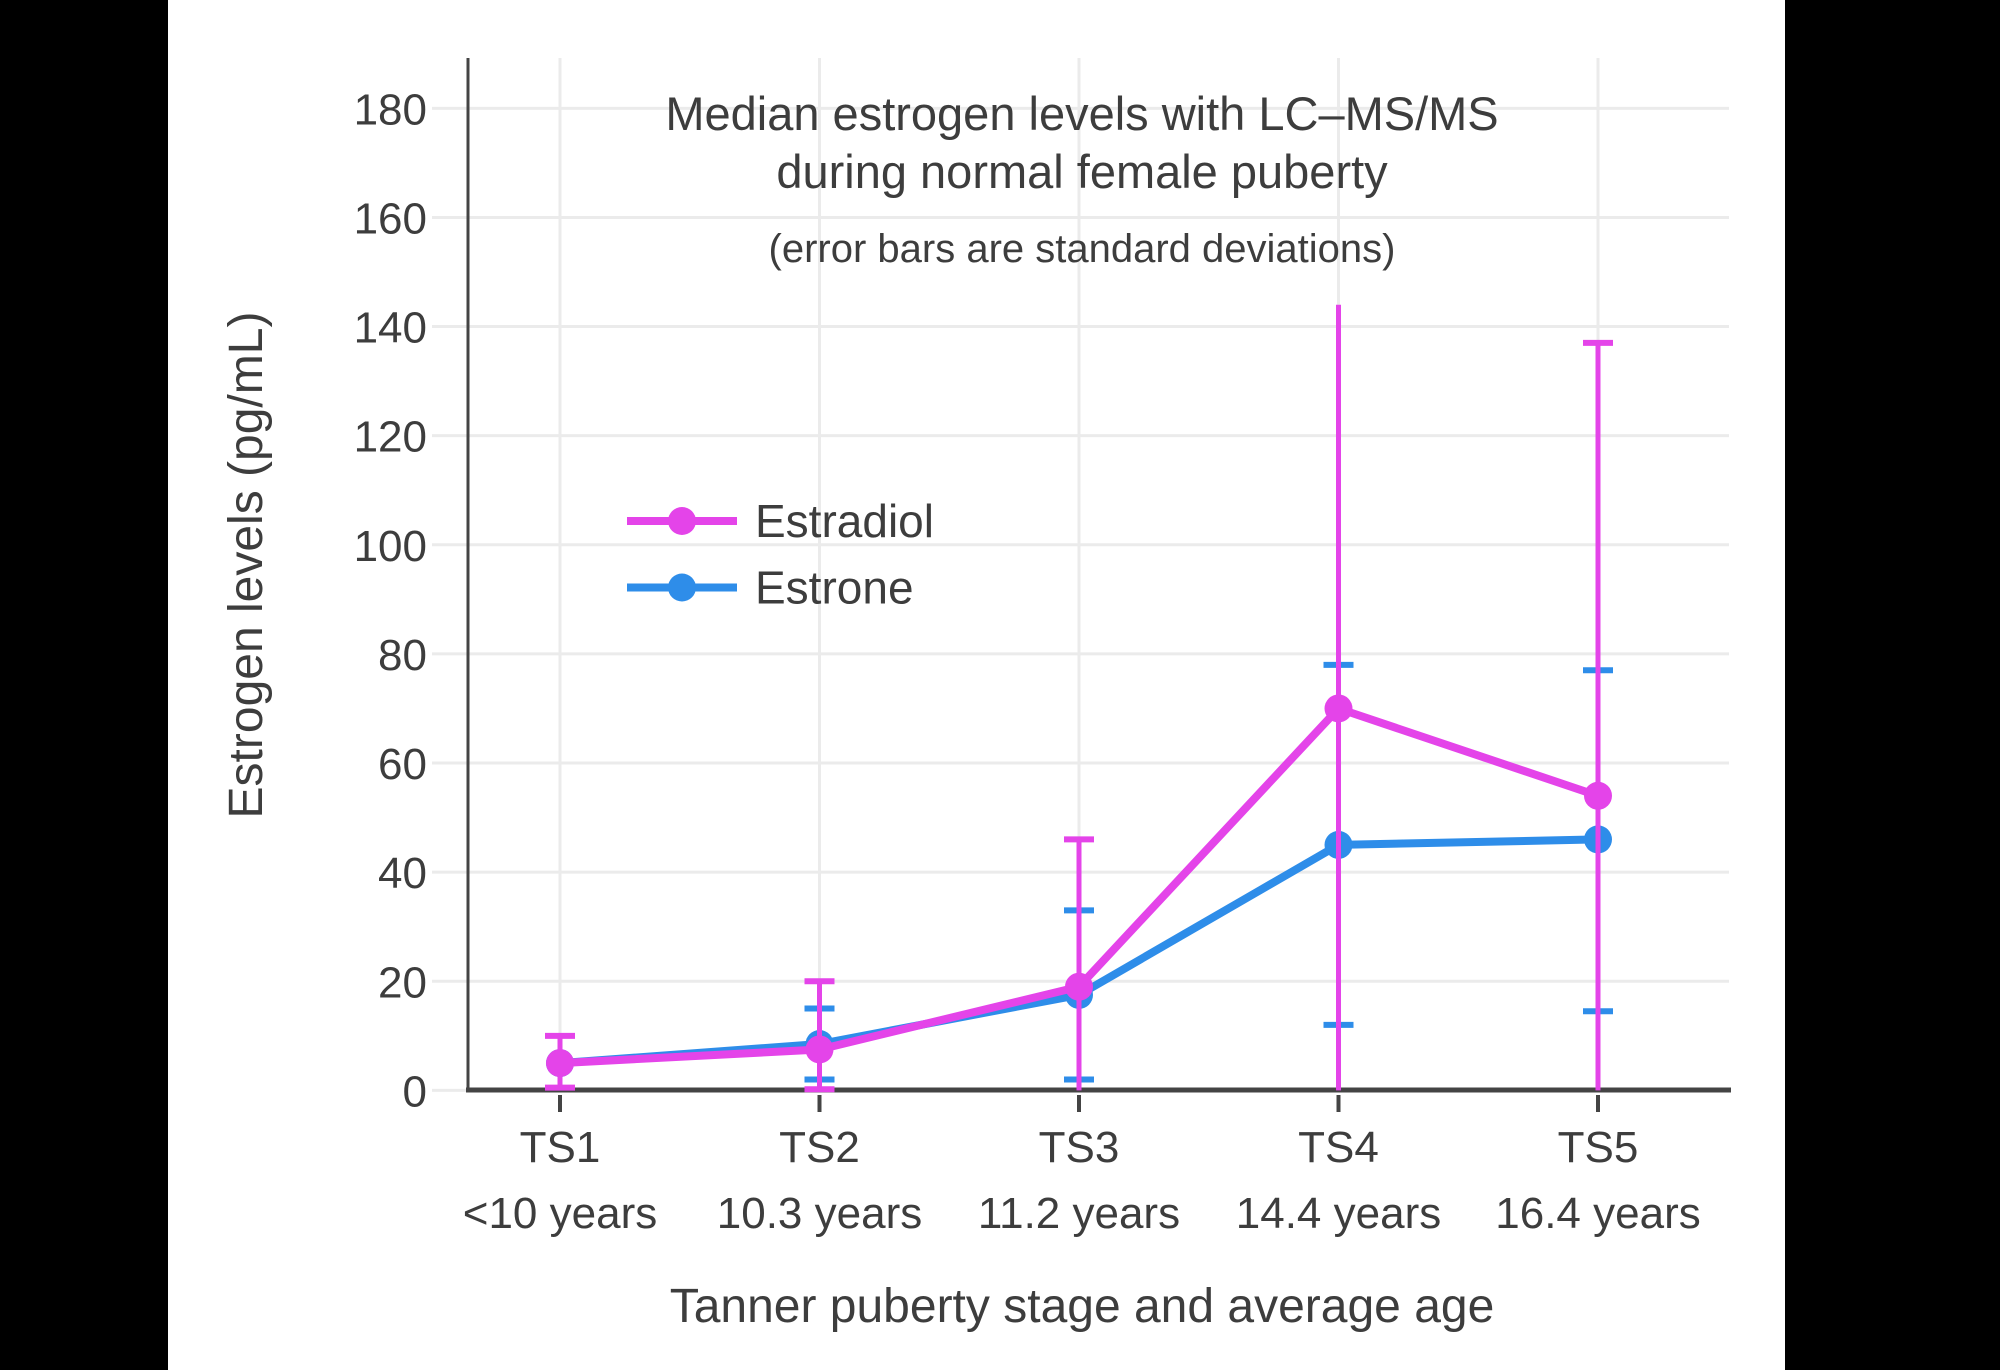 The image size is (2000, 1370). What do you see at coordinates (1079, 1147) in the screenshot?
I see `x-category-label-TS3: TS3` at bounding box center [1079, 1147].